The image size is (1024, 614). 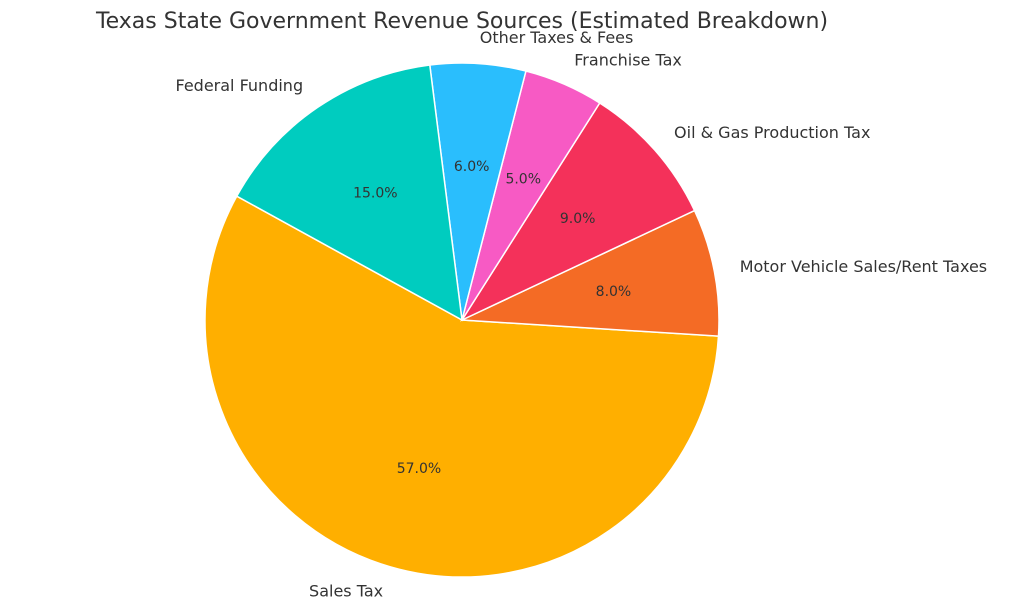 What do you see at coordinates (419, 469) in the screenshot?
I see `slice-percent-label: 57.0%` at bounding box center [419, 469].